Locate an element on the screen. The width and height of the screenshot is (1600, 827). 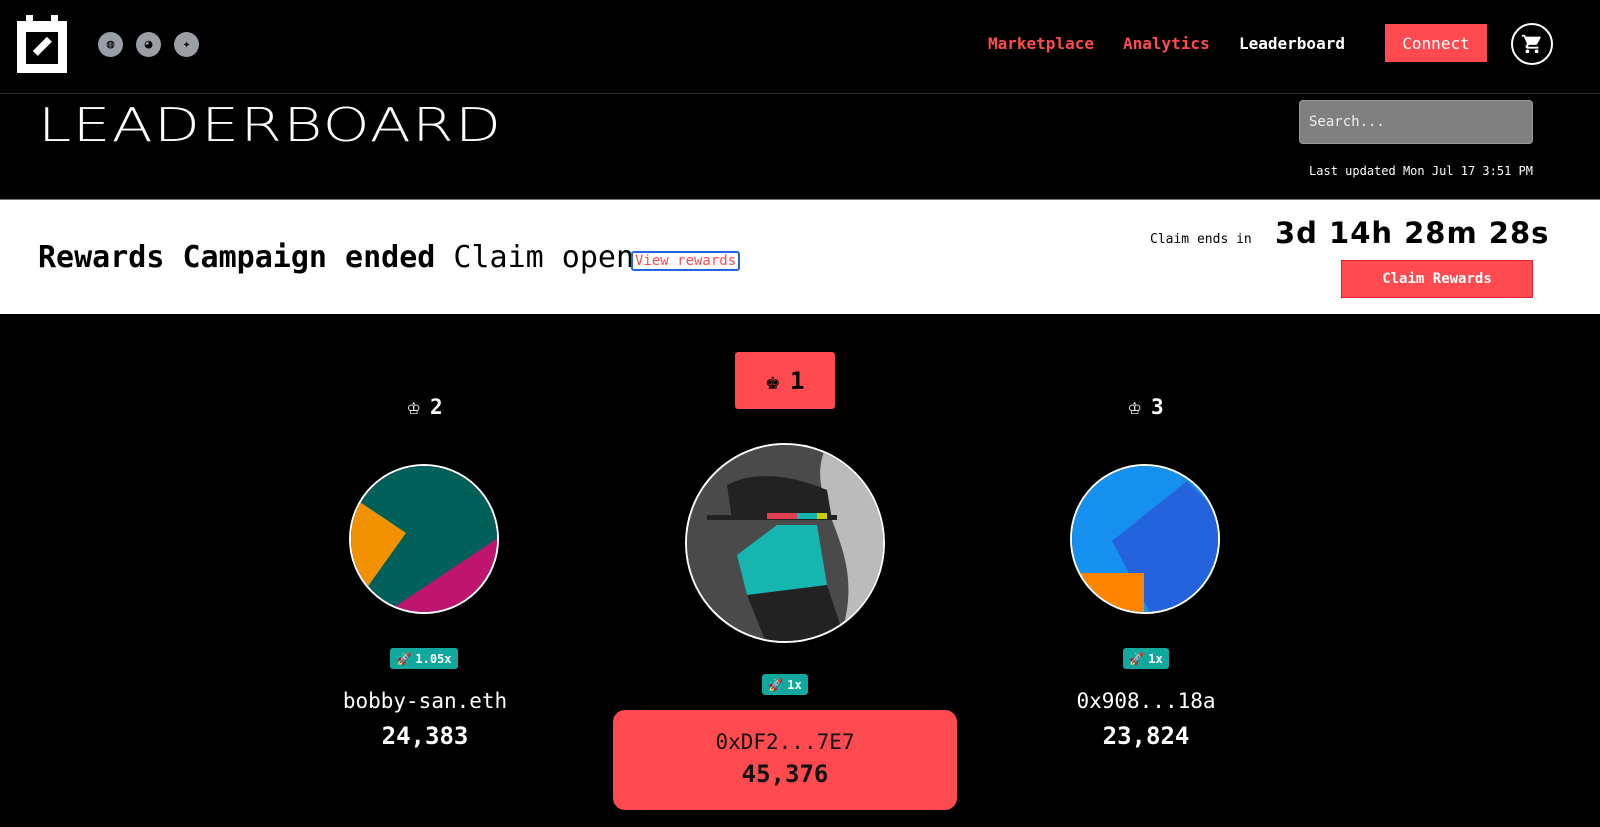
player-name: 0x908...18a is located at coordinates (1146, 701).